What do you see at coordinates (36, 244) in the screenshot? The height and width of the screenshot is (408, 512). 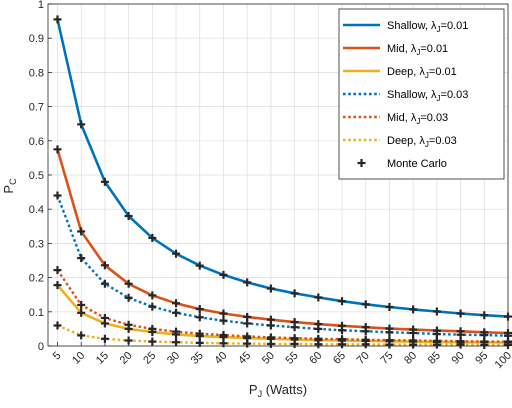 I see `y-tick-label: 0.3` at bounding box center [36, 244].